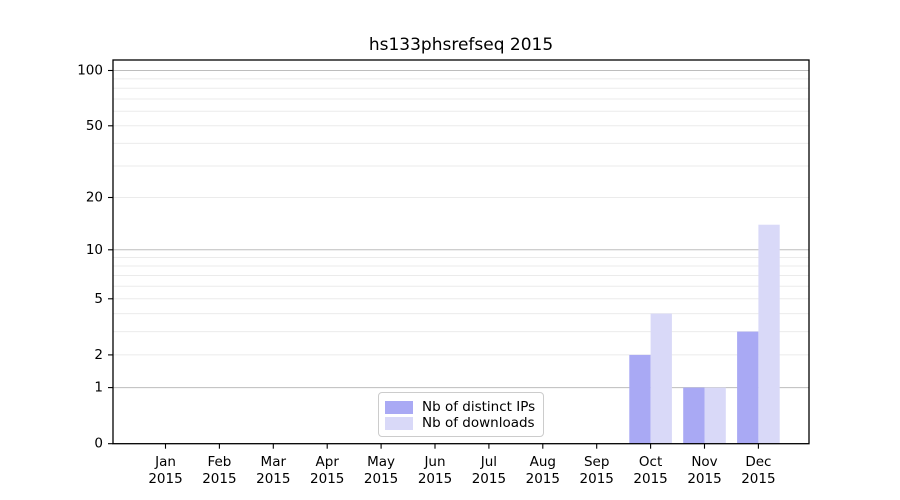  What do you see at coordinates (399, 423) in the screenshot?
I see `legend-swatch-downloads-icon` at bounding box center [399, 423].